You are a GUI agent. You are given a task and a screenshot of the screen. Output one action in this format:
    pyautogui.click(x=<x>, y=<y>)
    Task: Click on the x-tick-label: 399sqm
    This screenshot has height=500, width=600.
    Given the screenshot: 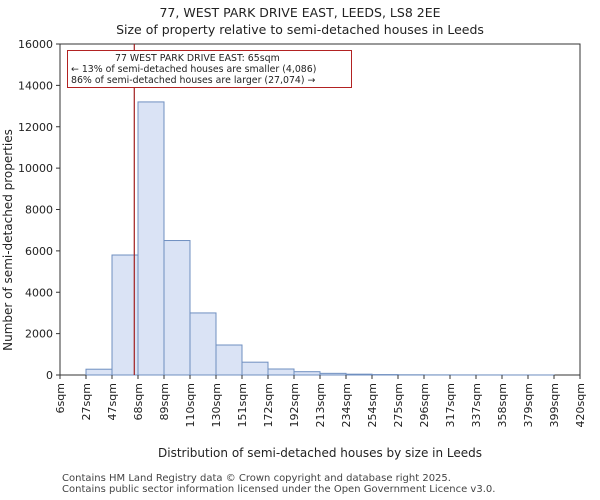 What is the action you would take?
    pyautogui.click(x=554, y=405)
    